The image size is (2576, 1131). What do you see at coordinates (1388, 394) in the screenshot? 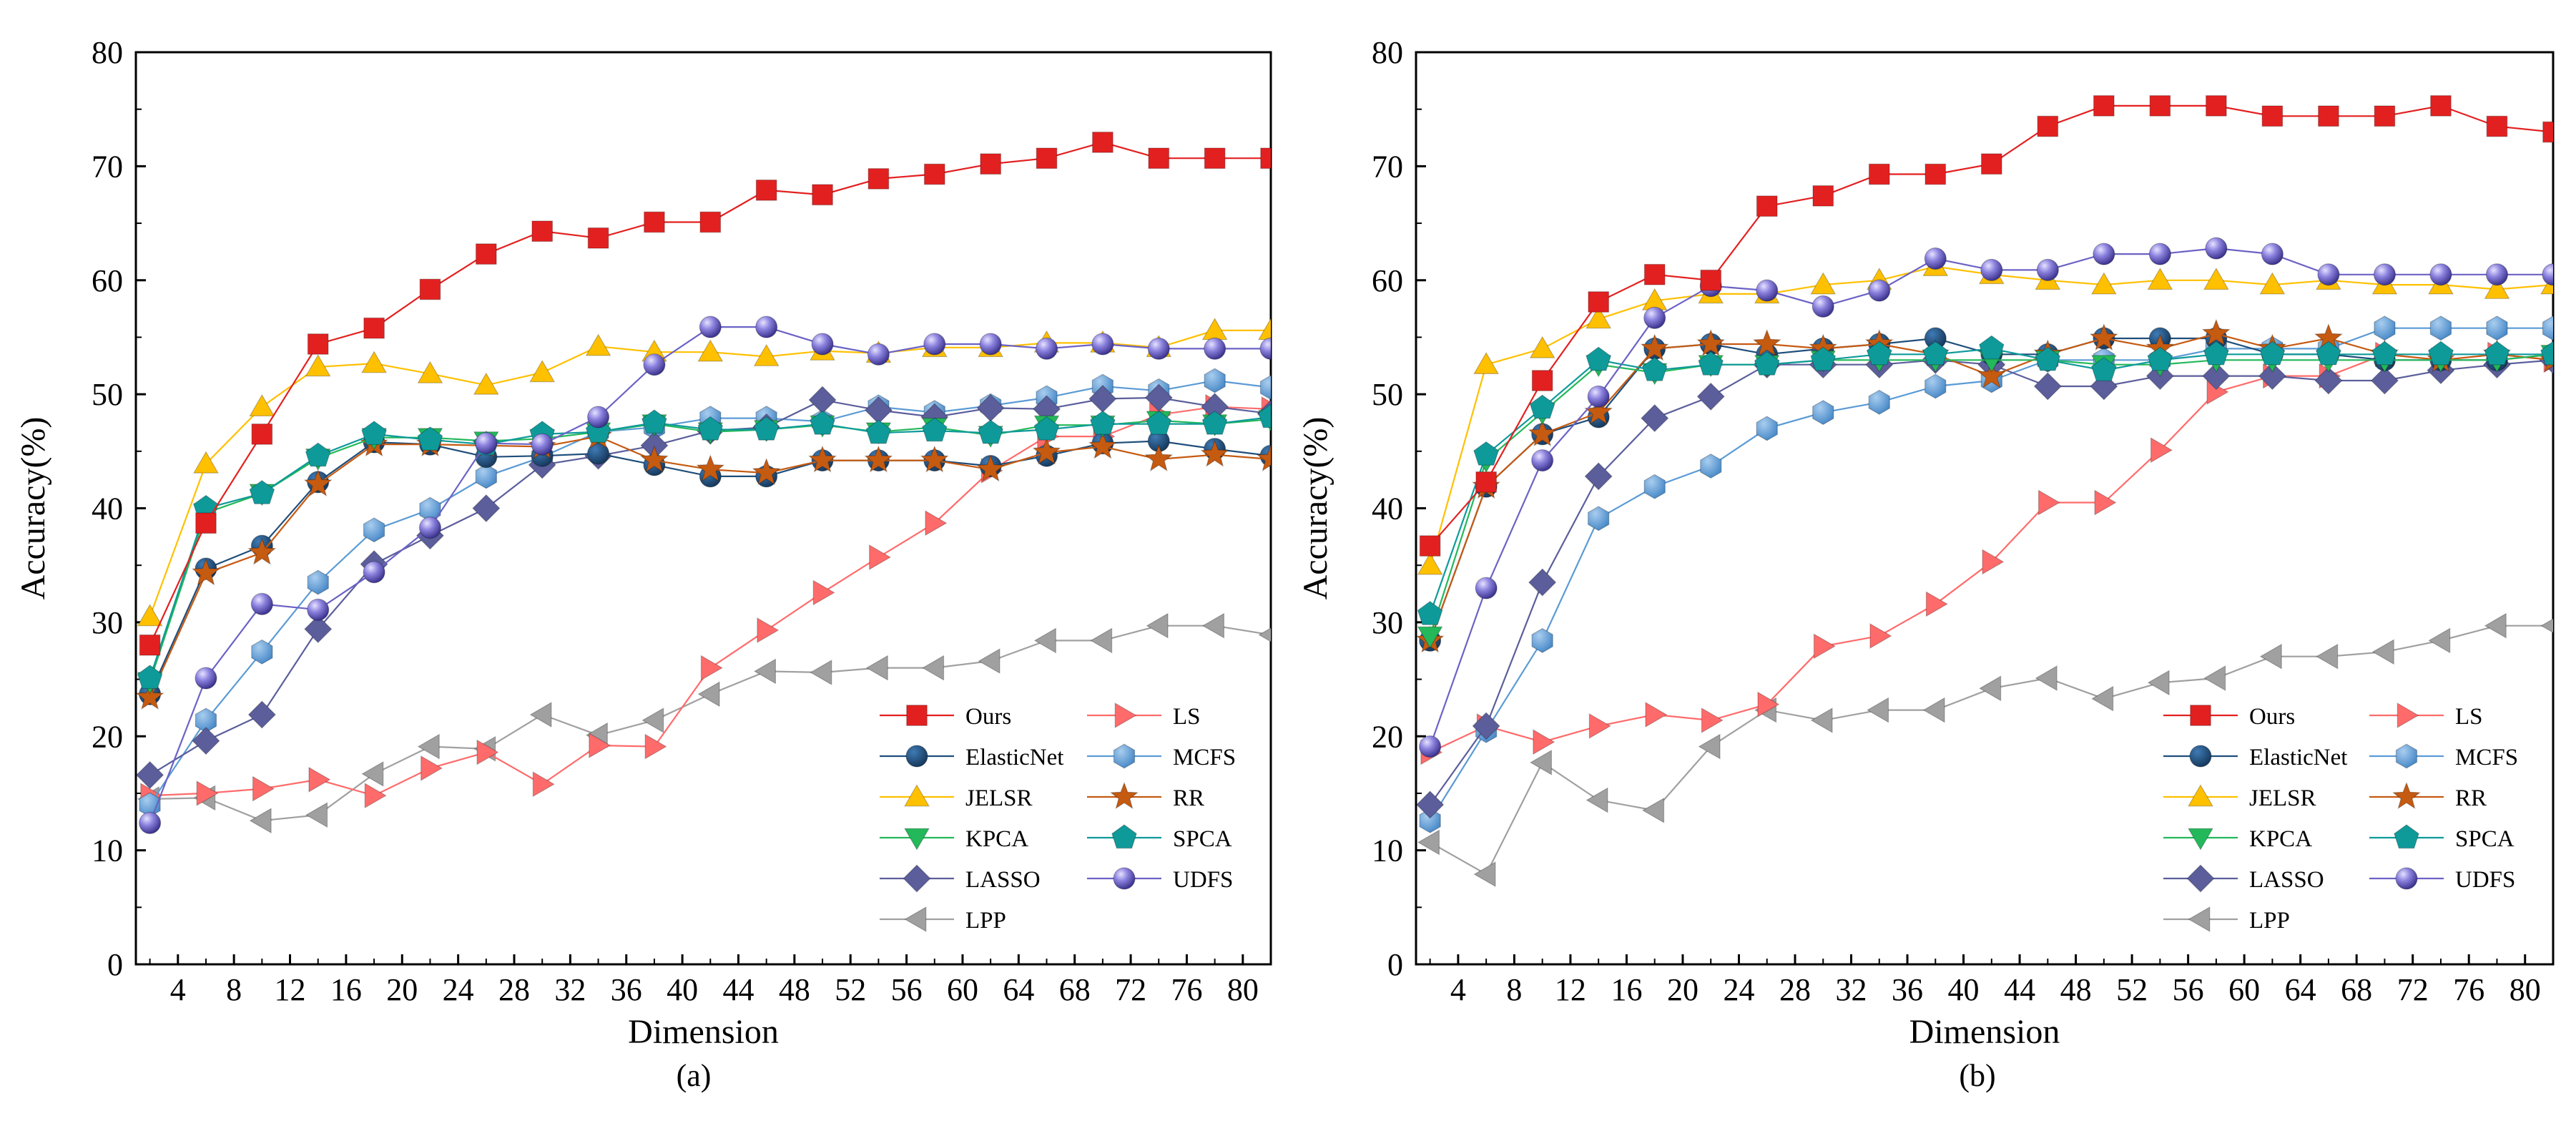
I see `y-tick-label: 50` at bounding box center [1388, 394].